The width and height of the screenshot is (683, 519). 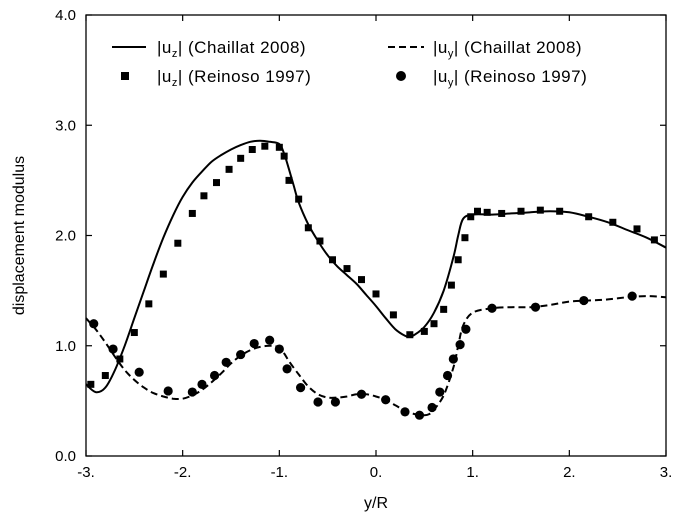 What do you see at coordinates (280, 472) in the screenshot?
I see `x-tick-label: -1.` at bounding box center [280, 472].